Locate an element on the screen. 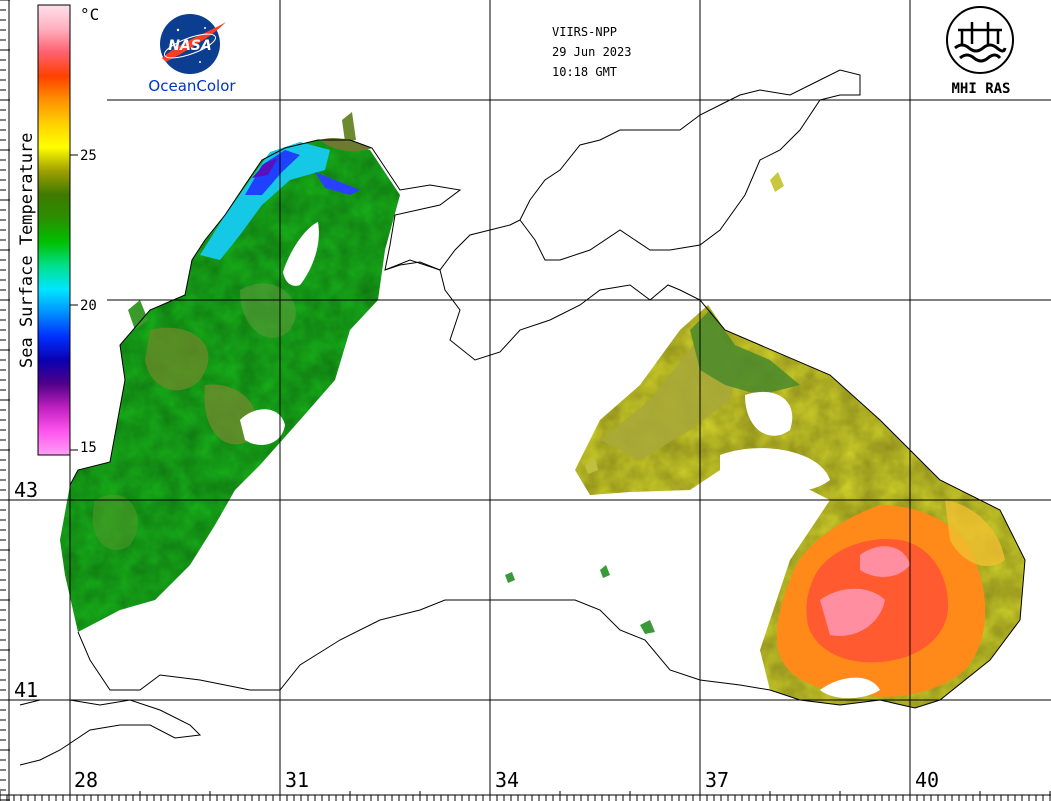 The height and width of the screenshot is (801, 1051). nasa-logo: NASA OceanColor is located at coordinates (192, 54).